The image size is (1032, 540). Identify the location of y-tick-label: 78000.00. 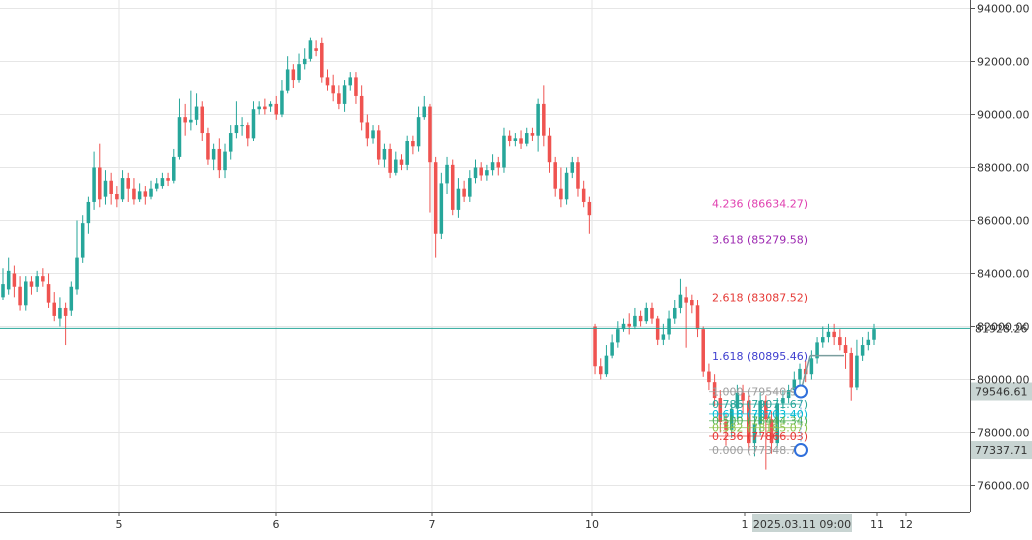
(1003, 433).